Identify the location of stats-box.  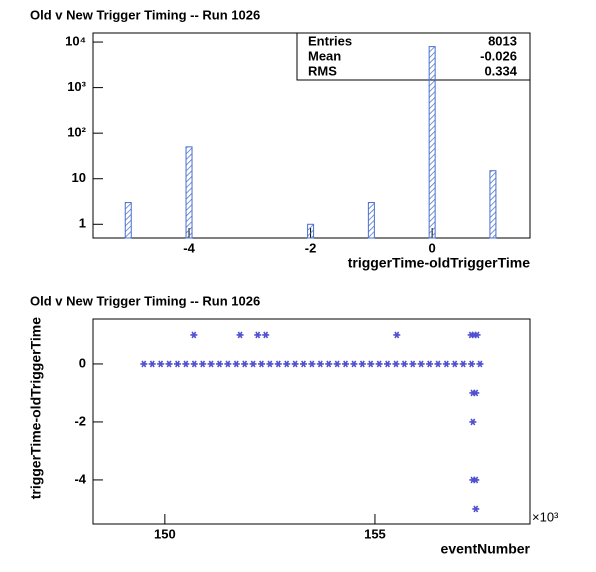
(413, 56).